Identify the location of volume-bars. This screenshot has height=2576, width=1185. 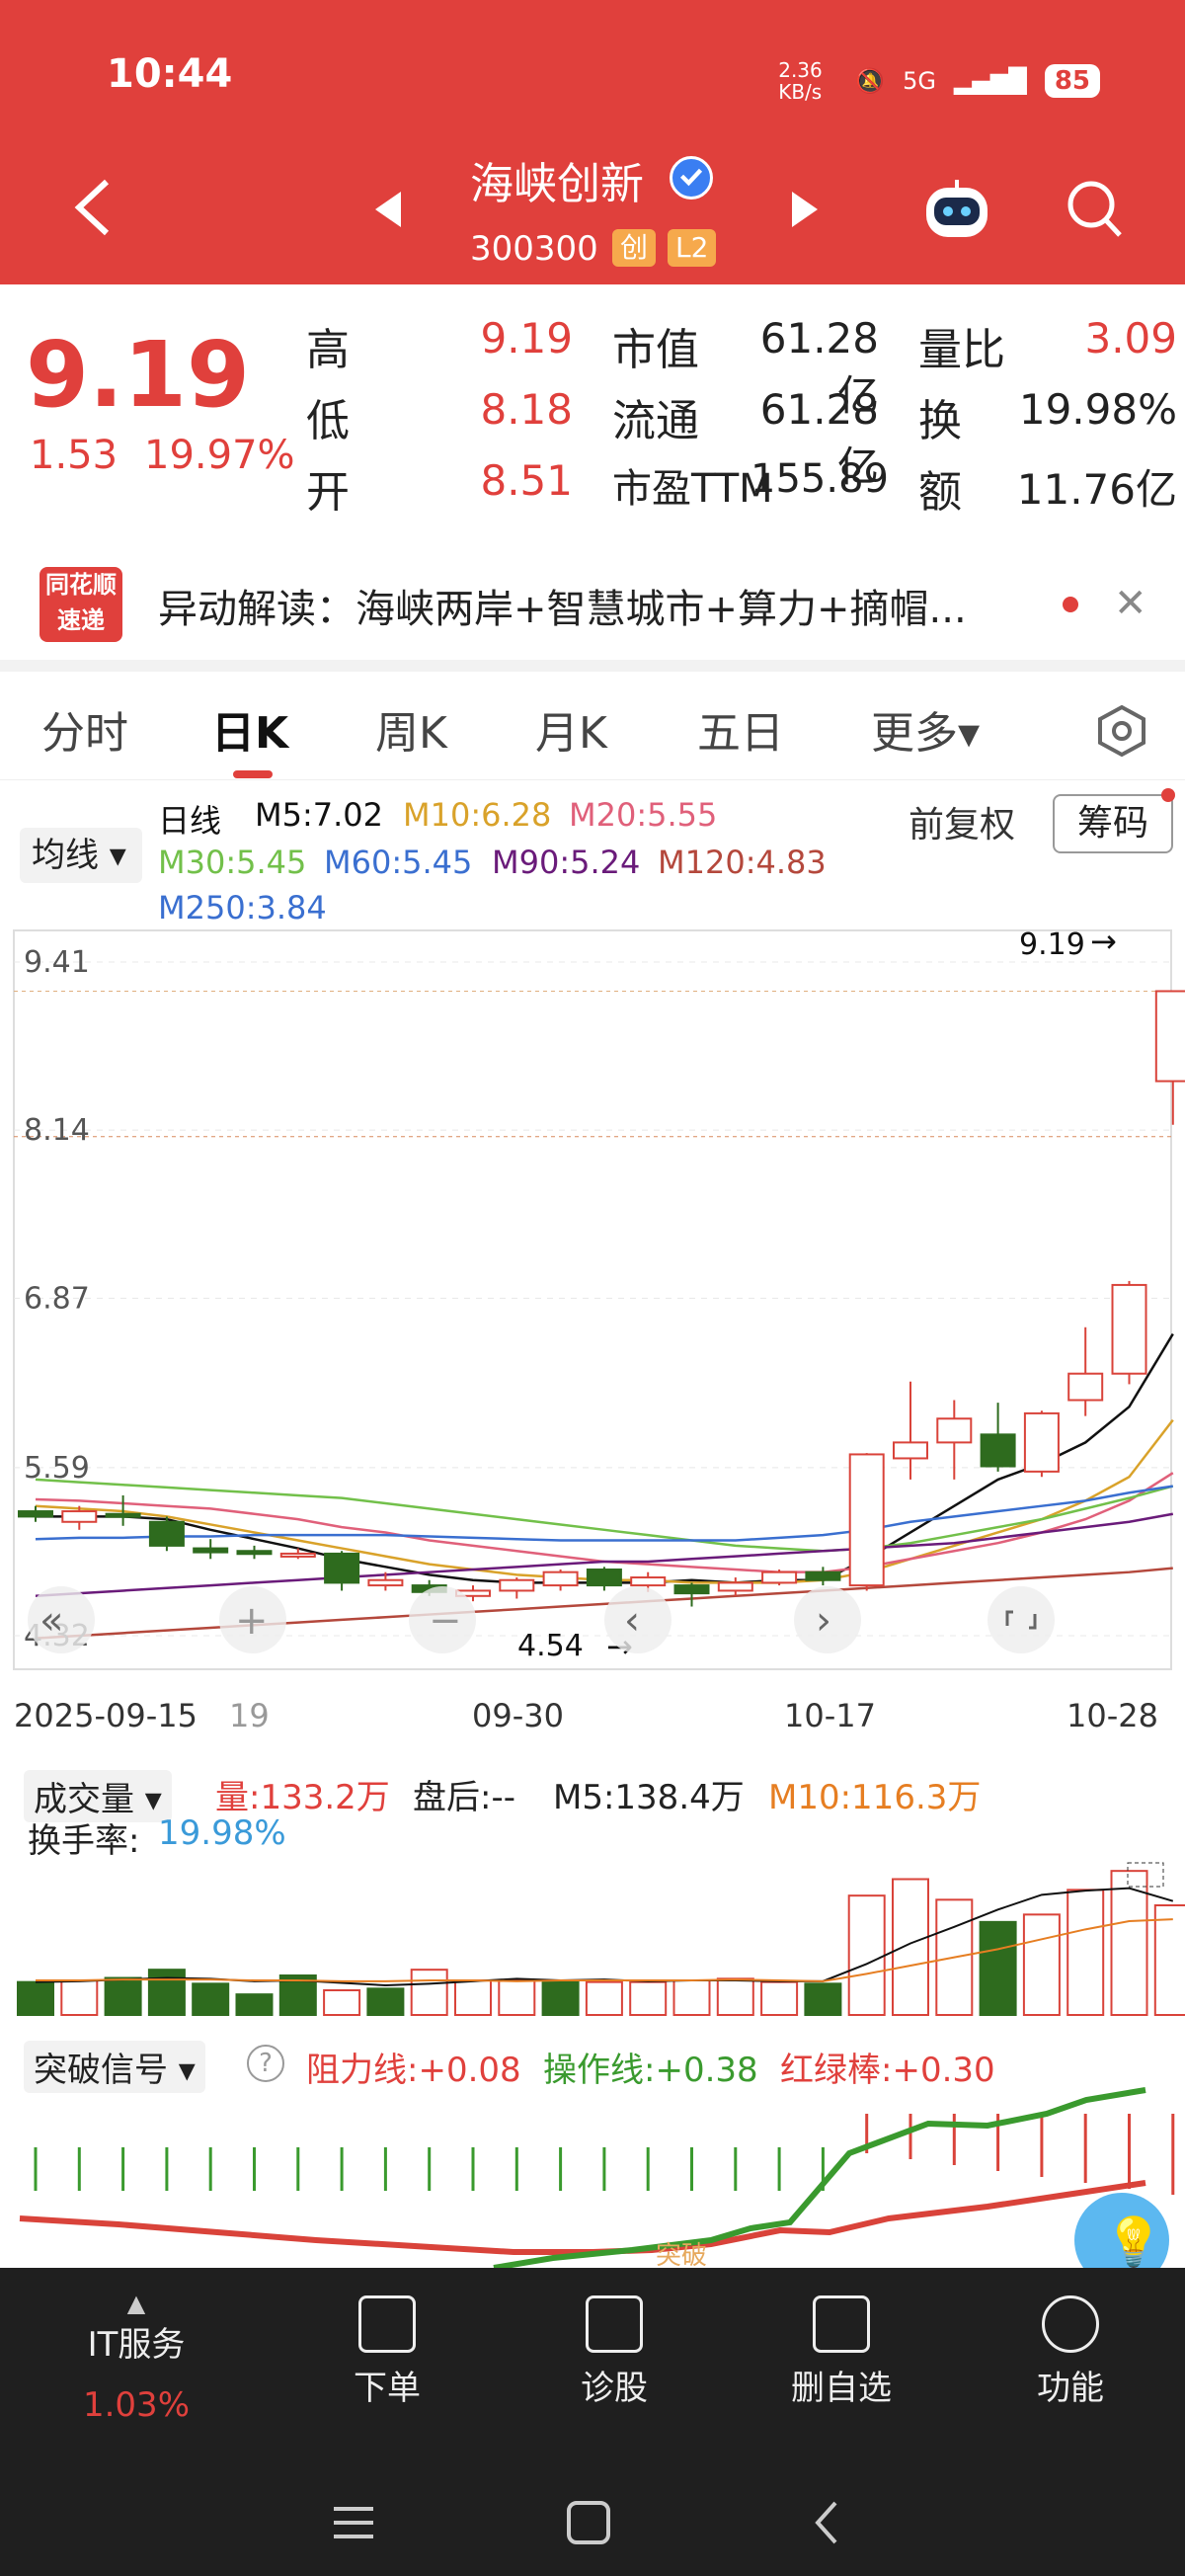
(601, 1943).